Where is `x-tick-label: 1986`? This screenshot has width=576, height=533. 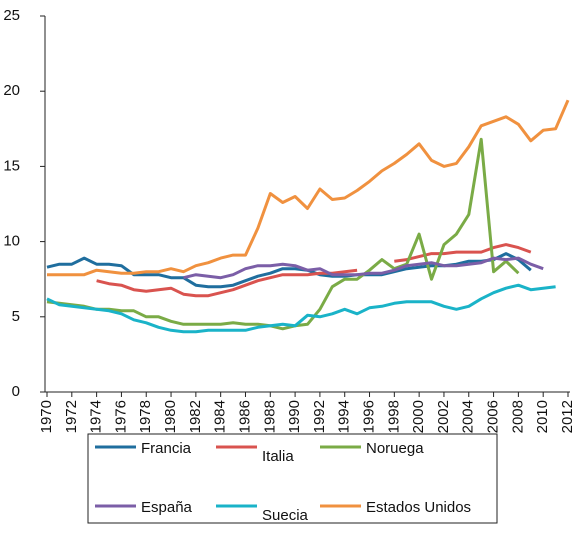 x-tick-label: 1986 is located at coordinates (244, 416).